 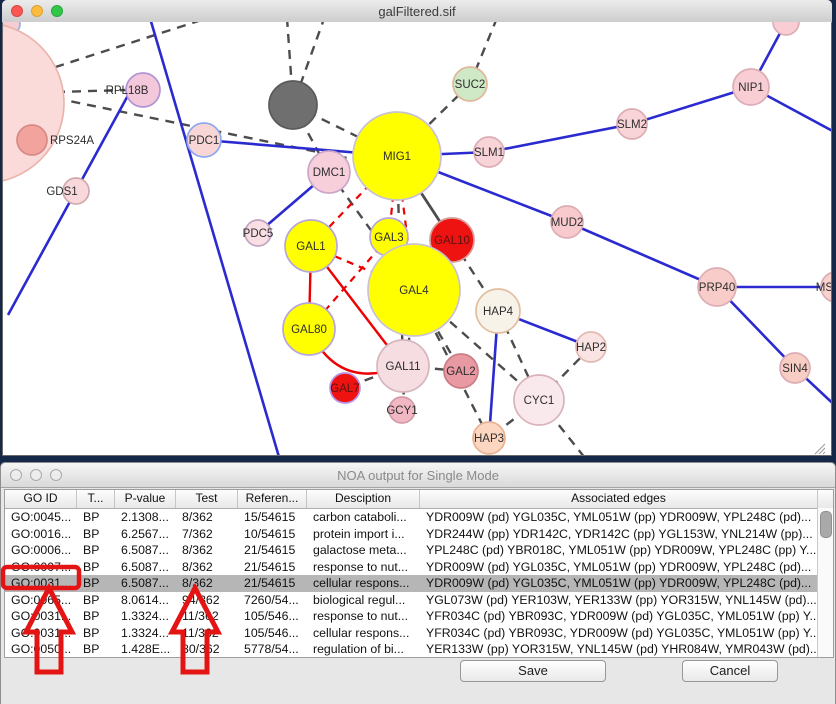 I want to click on node-PDC5, so click(x=258, y=233).